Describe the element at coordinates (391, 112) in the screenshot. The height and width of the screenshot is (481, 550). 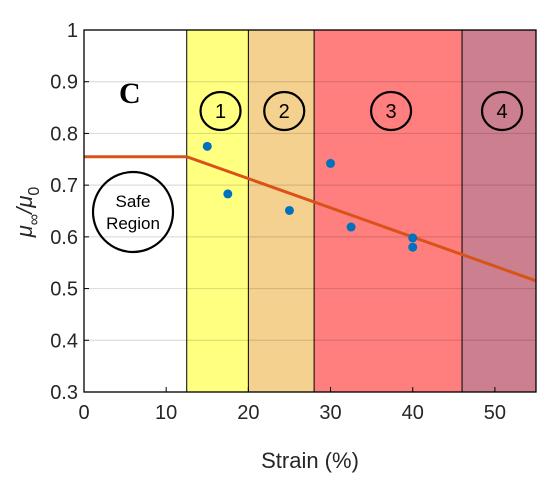
I see `region-3-label: 3` at that location.